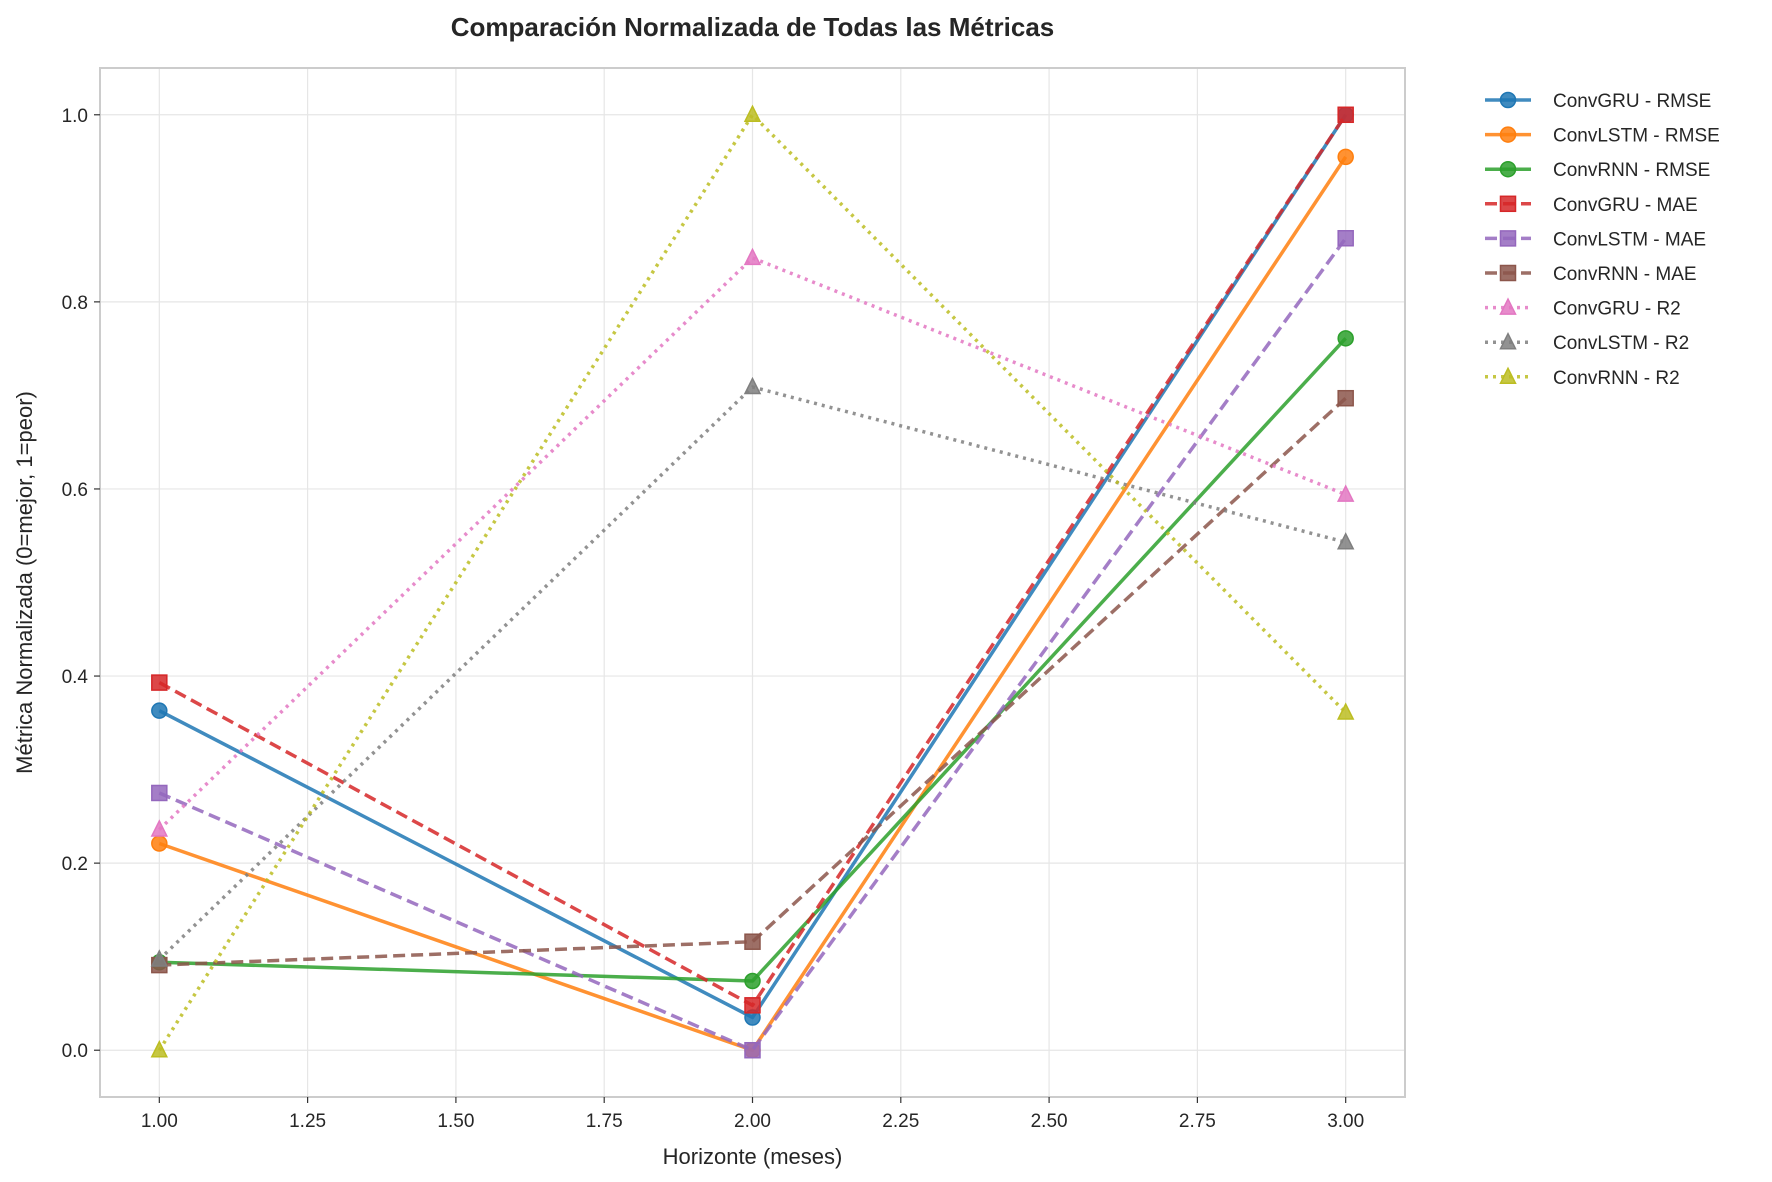 This screenshot has height=1182, width=1772. I want to click on legend-entry: ConvGRU - MAE, so click(1591, 205).